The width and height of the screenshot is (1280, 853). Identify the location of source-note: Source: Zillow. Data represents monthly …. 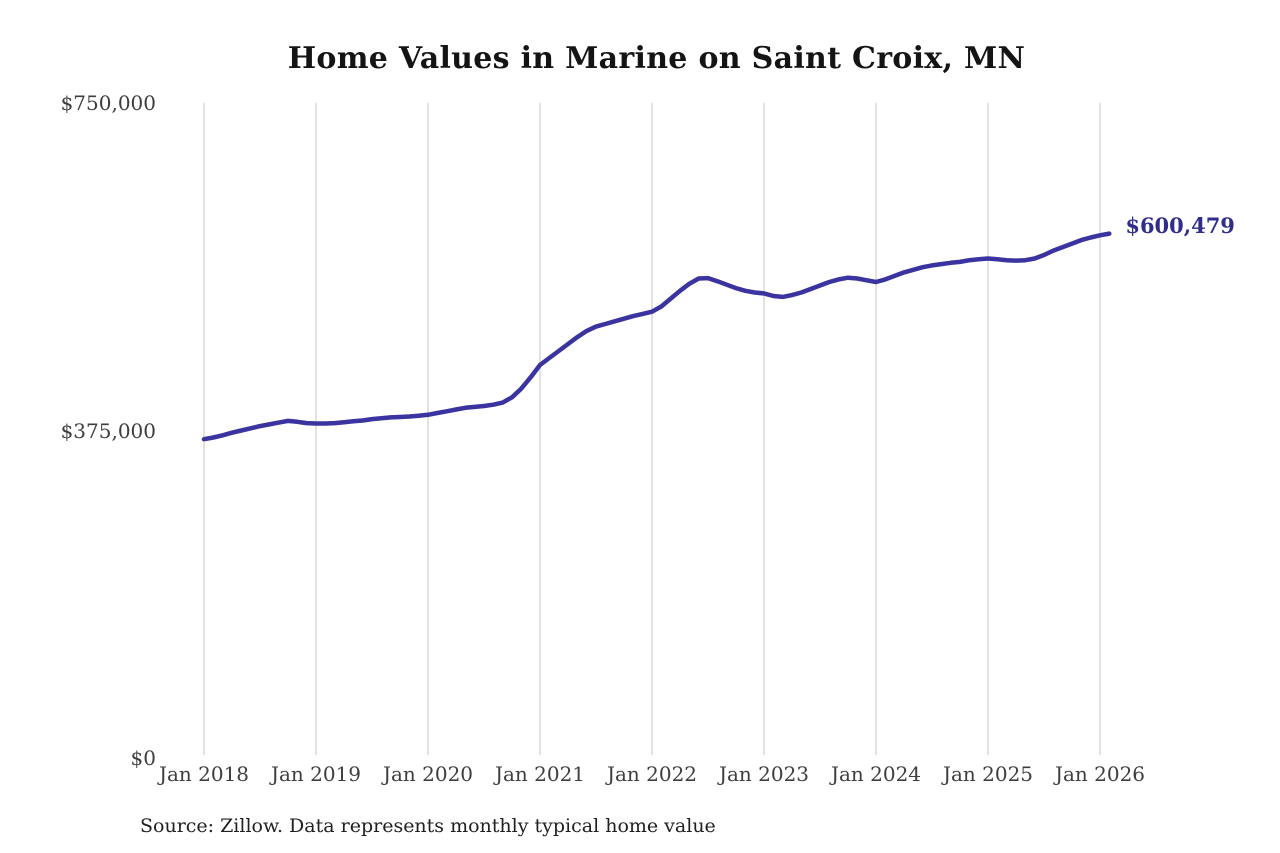
(428, 826).